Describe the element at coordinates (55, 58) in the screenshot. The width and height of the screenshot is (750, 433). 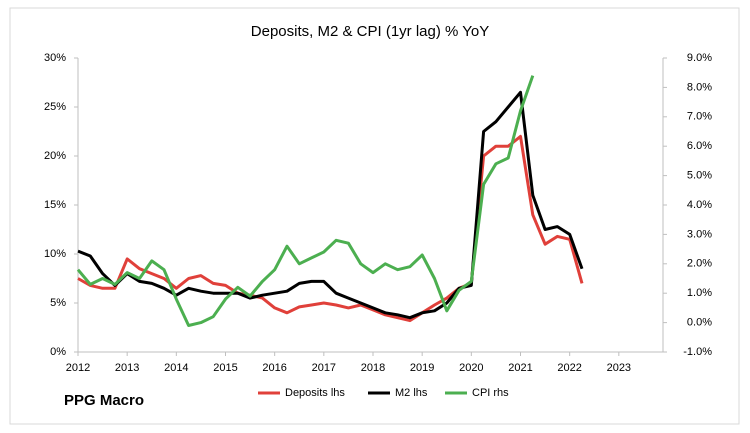
I see `y-tick-label: 30%` at that location.